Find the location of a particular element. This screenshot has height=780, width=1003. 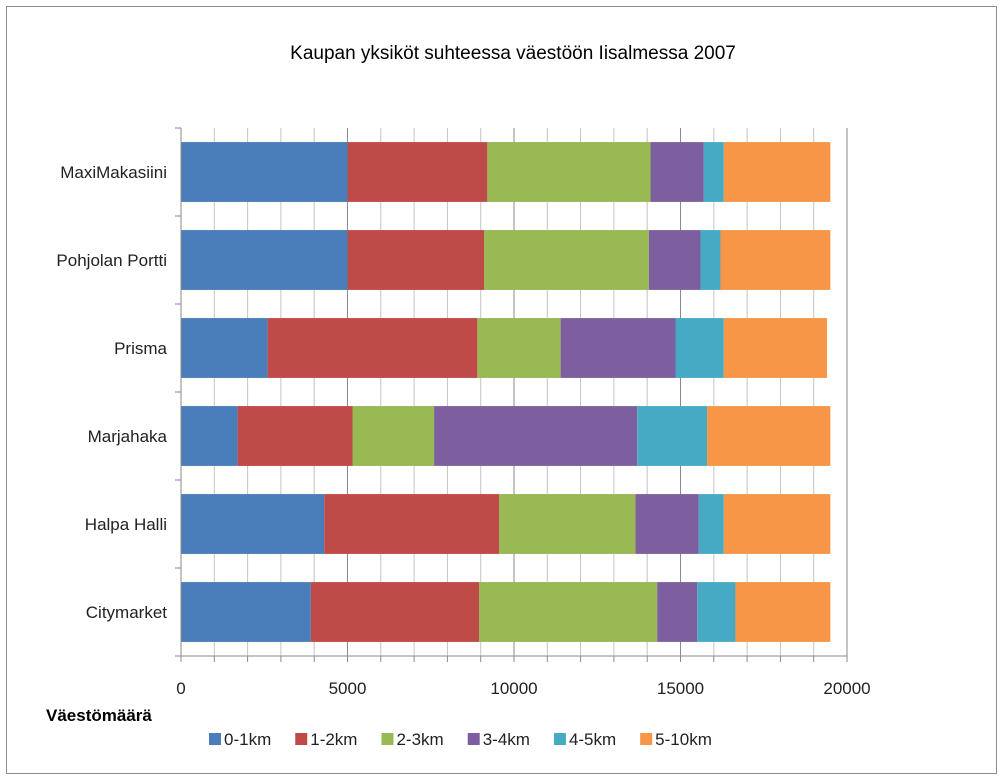

category-label: Prisma is located at coordinates (140, 348).